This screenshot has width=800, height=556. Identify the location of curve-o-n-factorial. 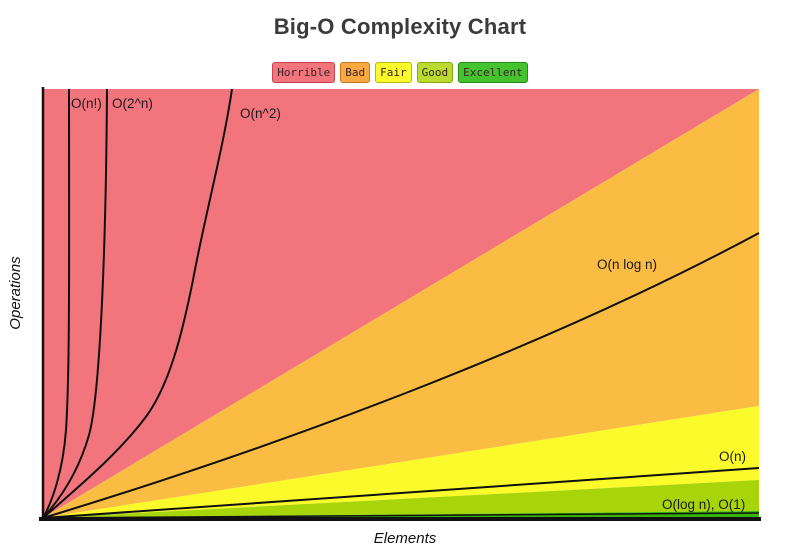
(56, 303).